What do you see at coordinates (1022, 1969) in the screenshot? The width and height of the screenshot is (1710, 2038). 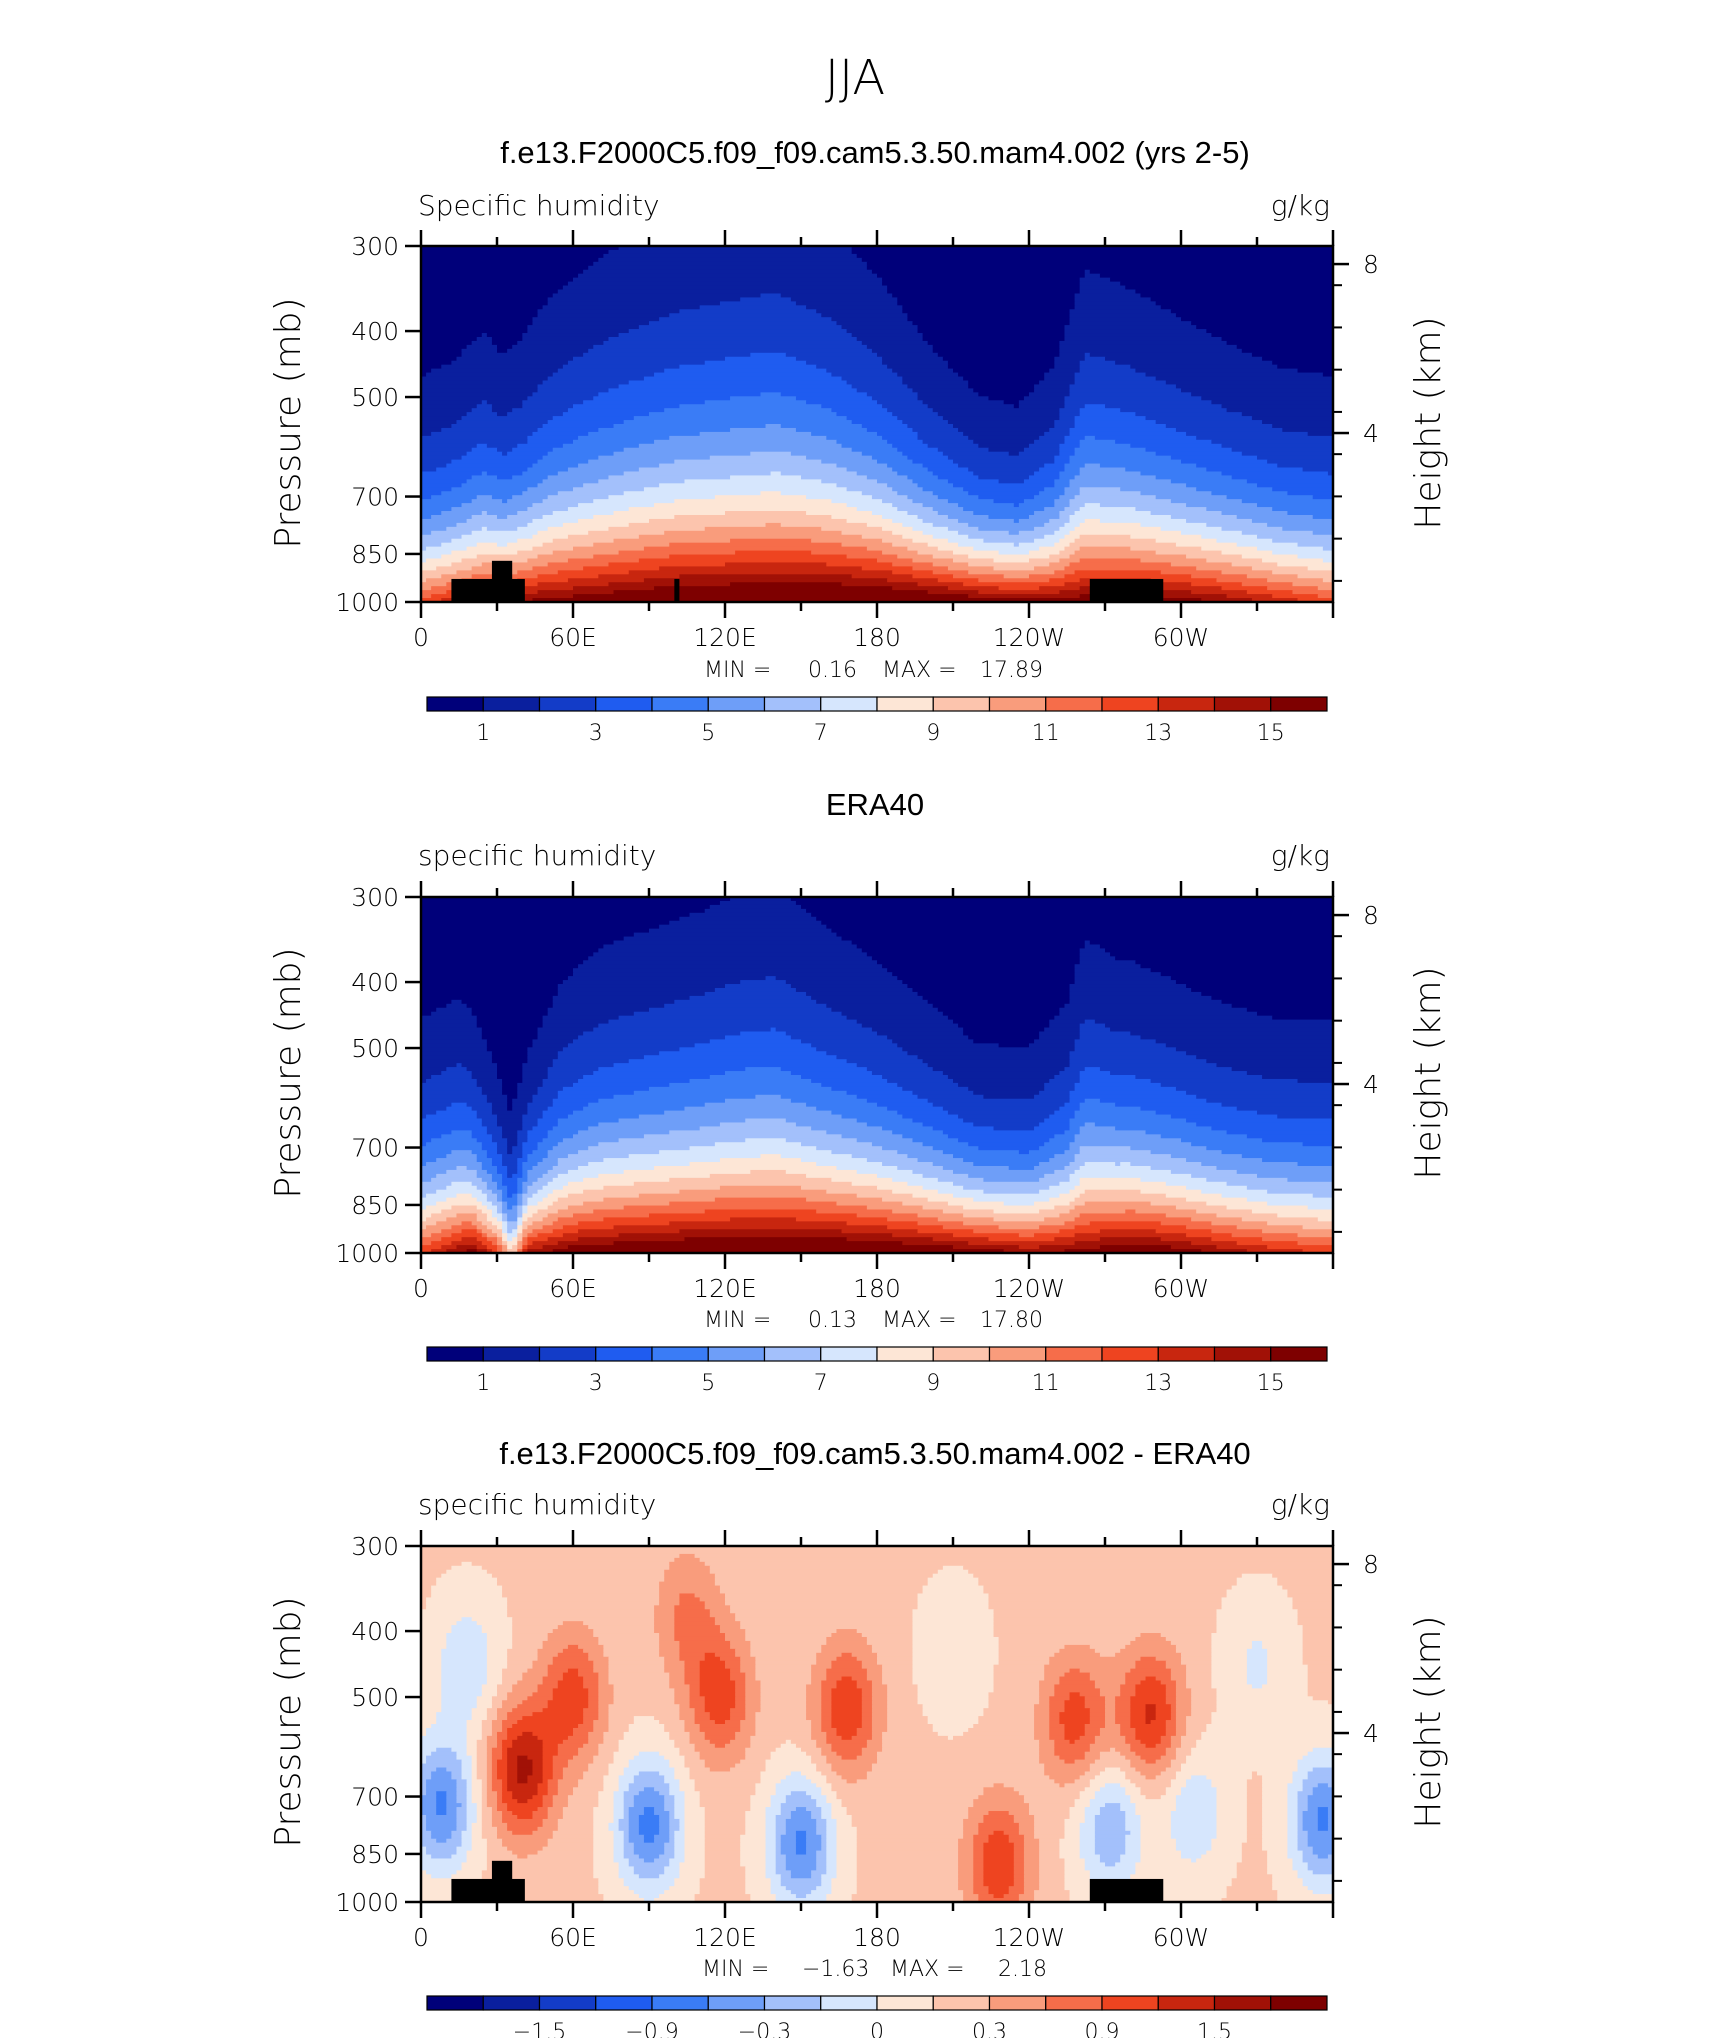 I see `max-value: 2.18` at bounding box center [1022, 1969].